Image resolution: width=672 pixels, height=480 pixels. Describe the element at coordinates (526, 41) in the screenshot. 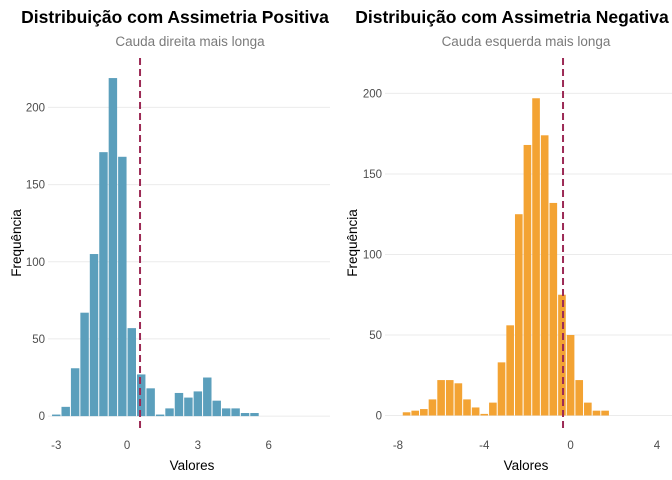

I see `chart-subtitle: Cauda esquerda mais longa` at that location.